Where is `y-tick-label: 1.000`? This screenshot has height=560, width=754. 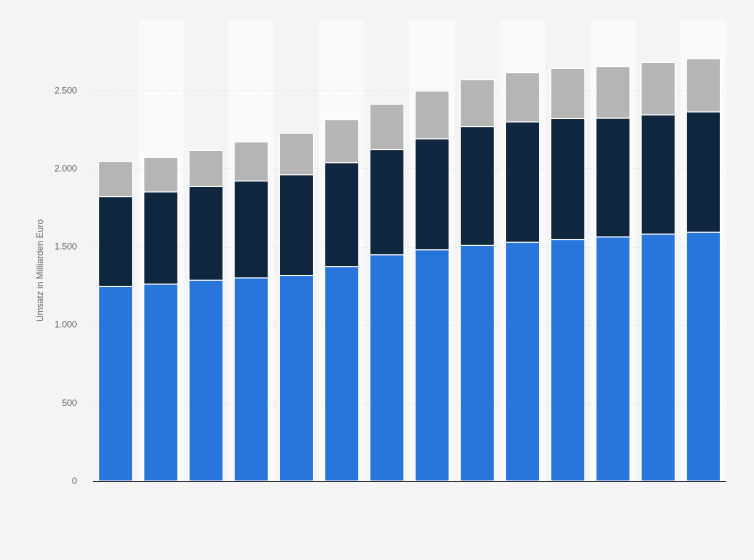
y-tick-label: 1.000 is located at coordinates (65, 325).